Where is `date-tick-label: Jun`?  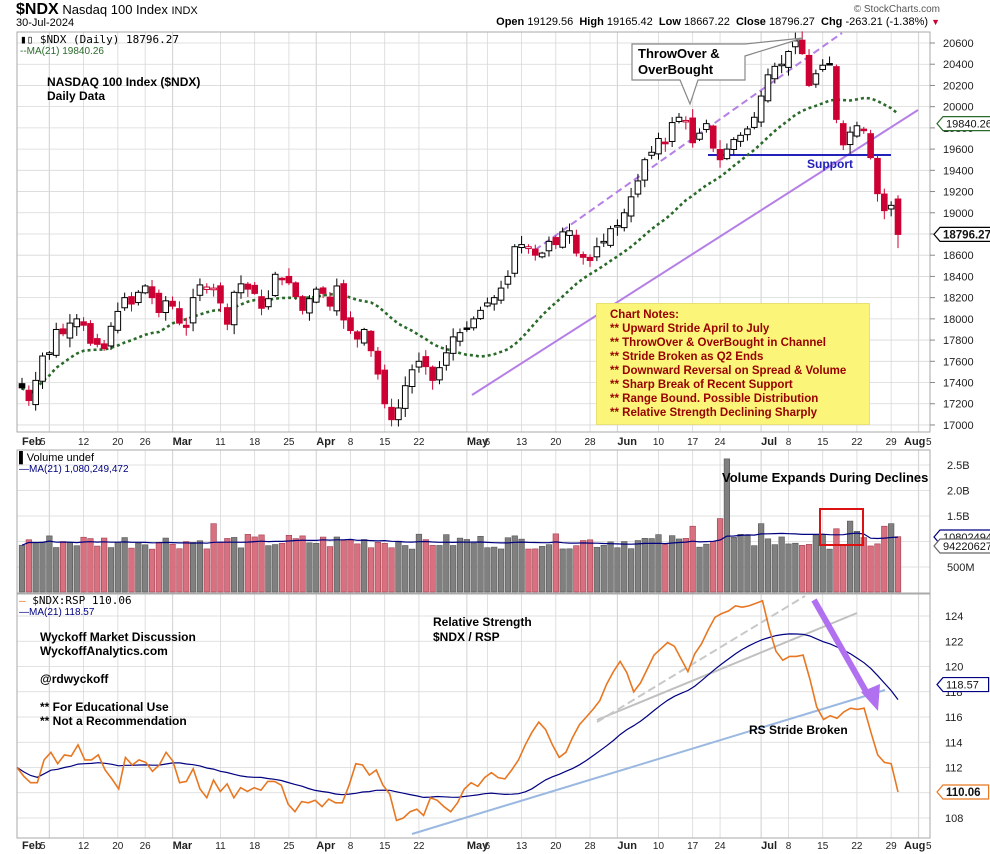 date-tick-label: Jun is located at coordinates (627, 442).